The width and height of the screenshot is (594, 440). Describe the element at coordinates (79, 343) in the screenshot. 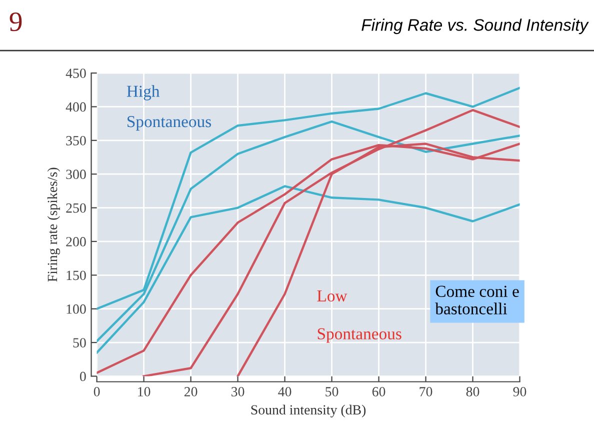

I see `y-tick-label: 50` at that location.